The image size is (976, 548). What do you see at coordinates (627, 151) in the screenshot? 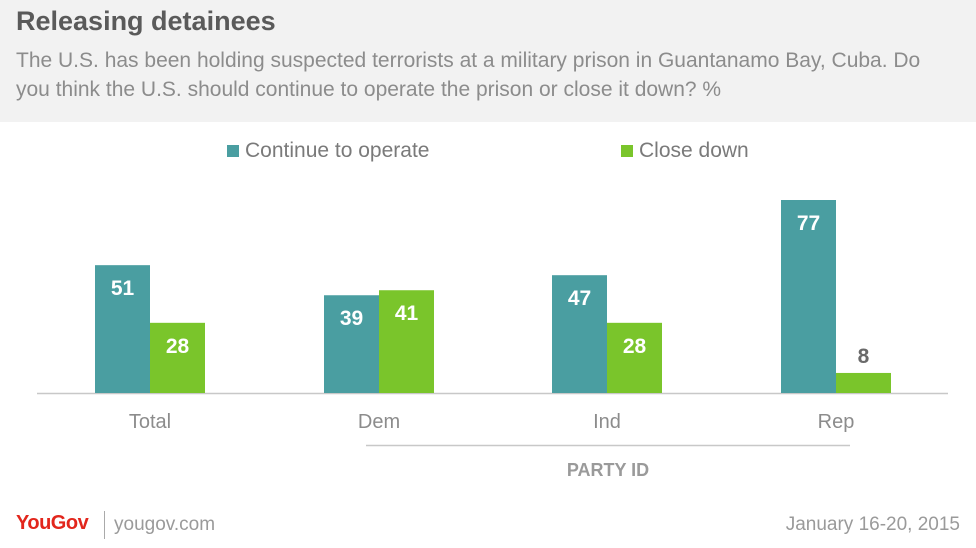
I see `legend-swatch-close` at bounding box center [627, 151].